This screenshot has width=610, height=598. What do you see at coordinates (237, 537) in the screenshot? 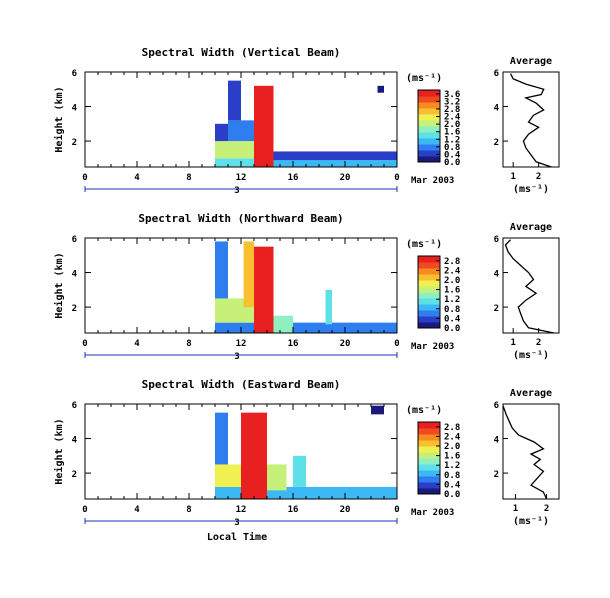
I see `x-axis-label: Local Time` at bounding box center [237, 537].